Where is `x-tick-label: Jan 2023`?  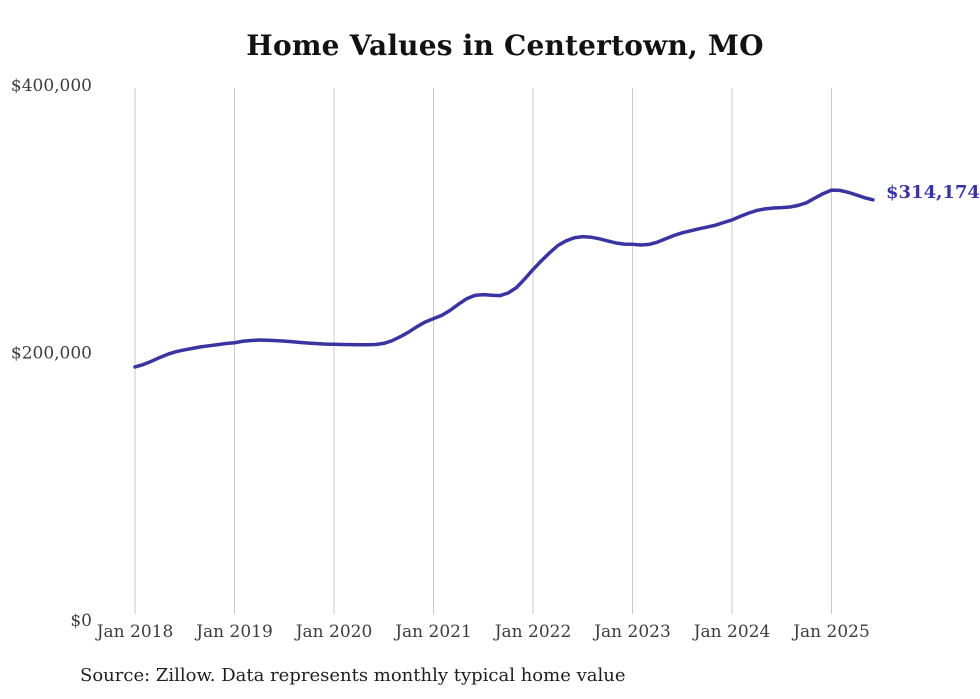
x-tick-label: Jan 2023 is located at coordinates (631, 632).